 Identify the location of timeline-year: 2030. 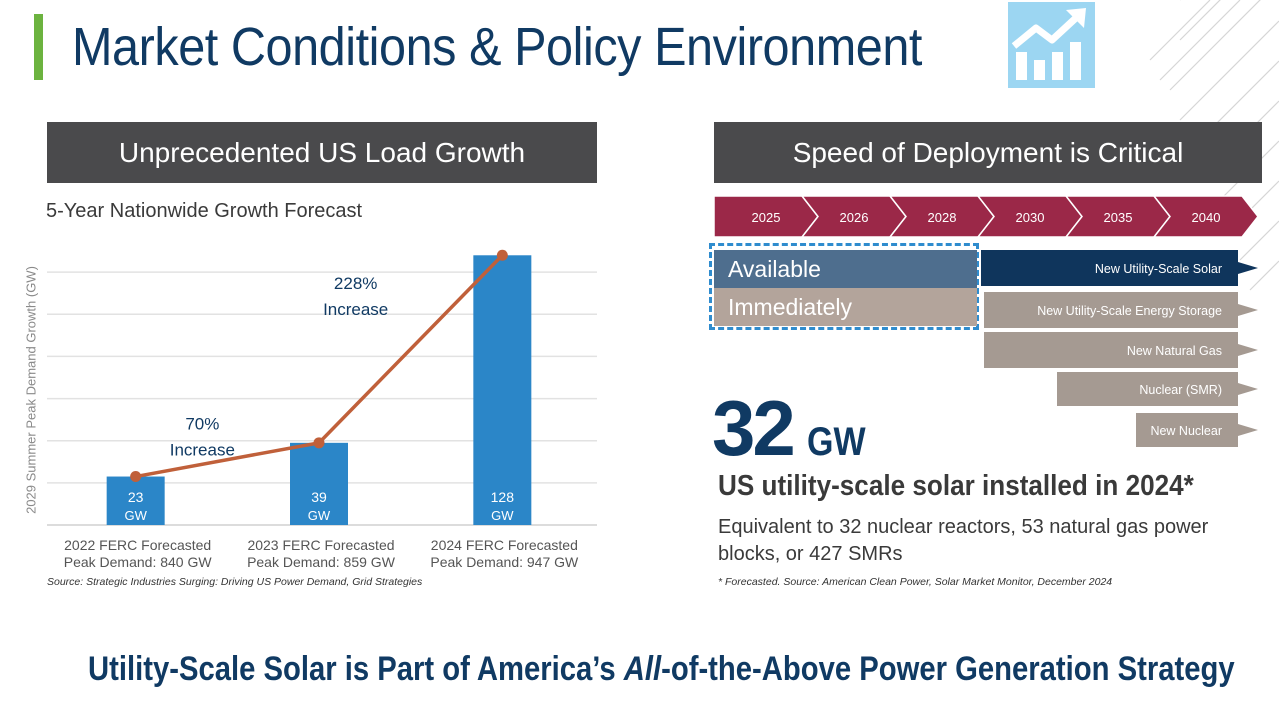
(1030, 217).